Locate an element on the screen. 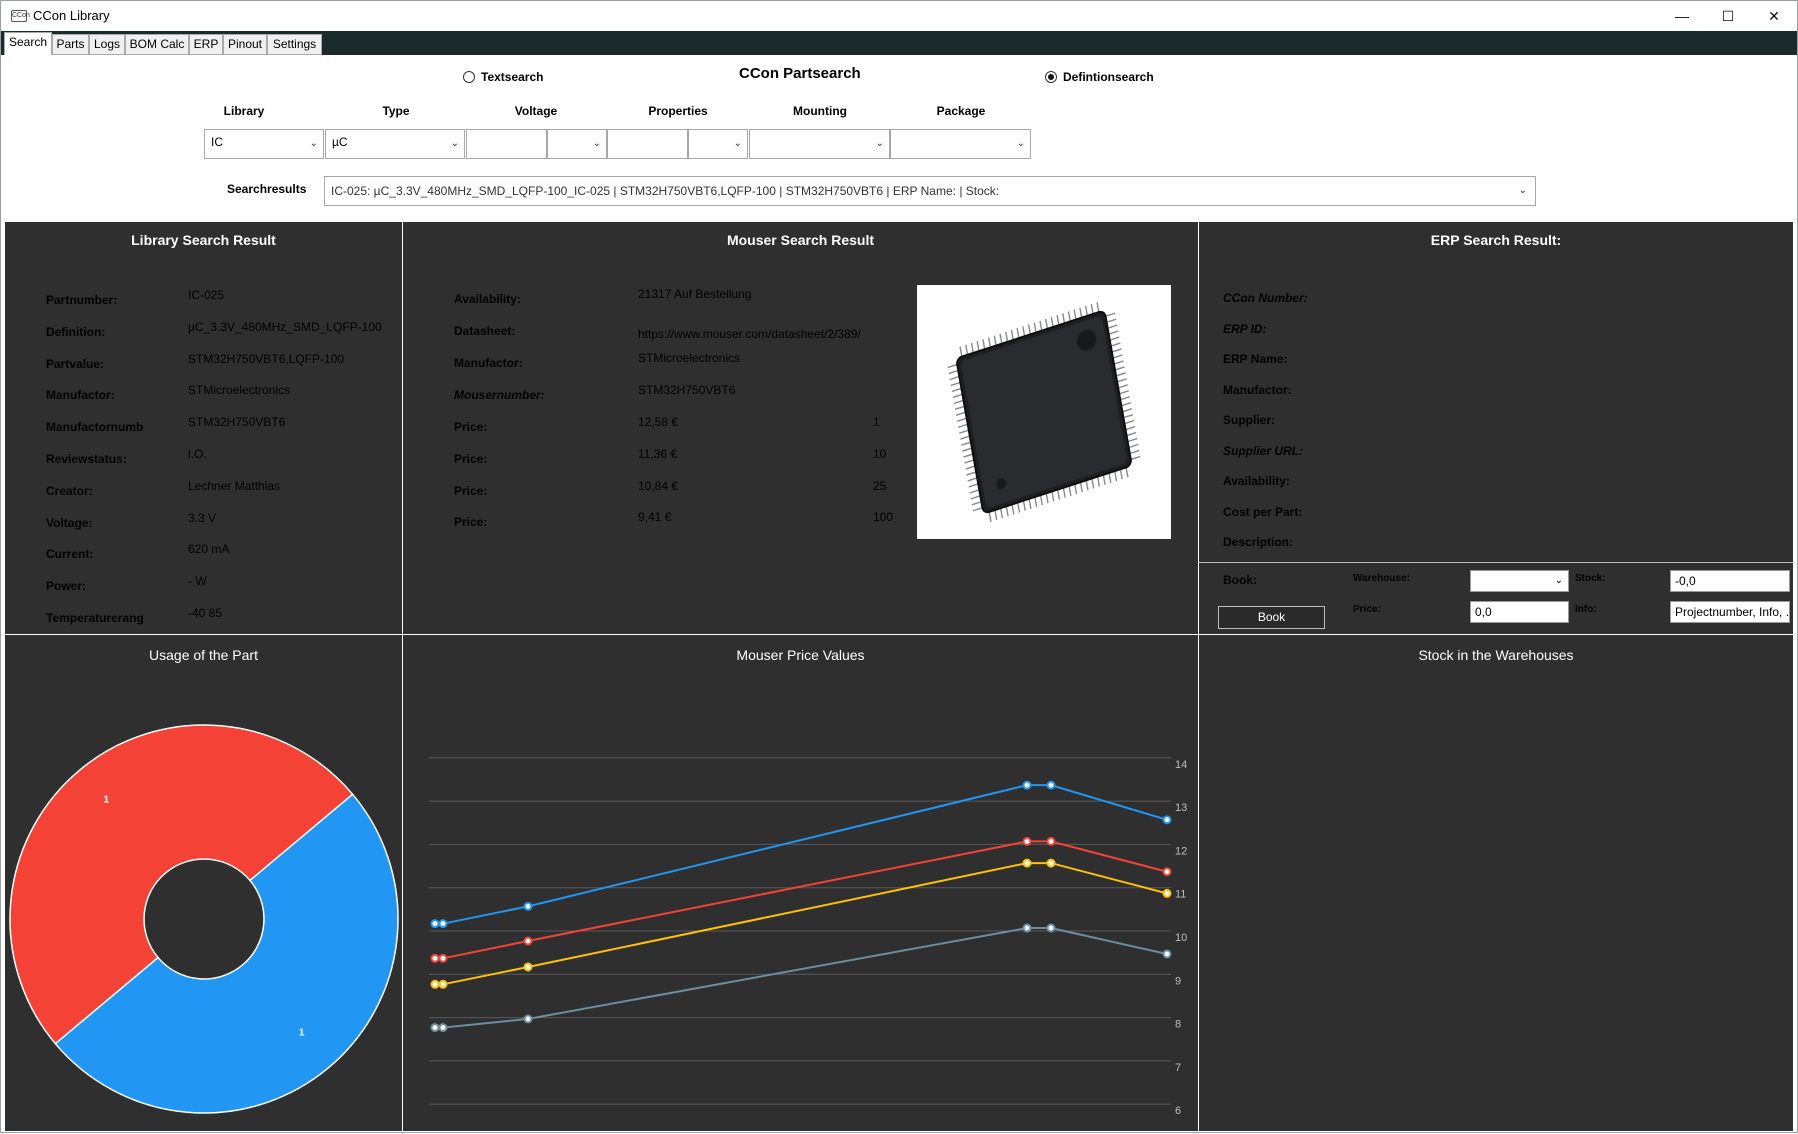 Image resolution: width=1798 pixels, height=1134 pixels. close-button: ✕ is located at coordinates (1774, 15).